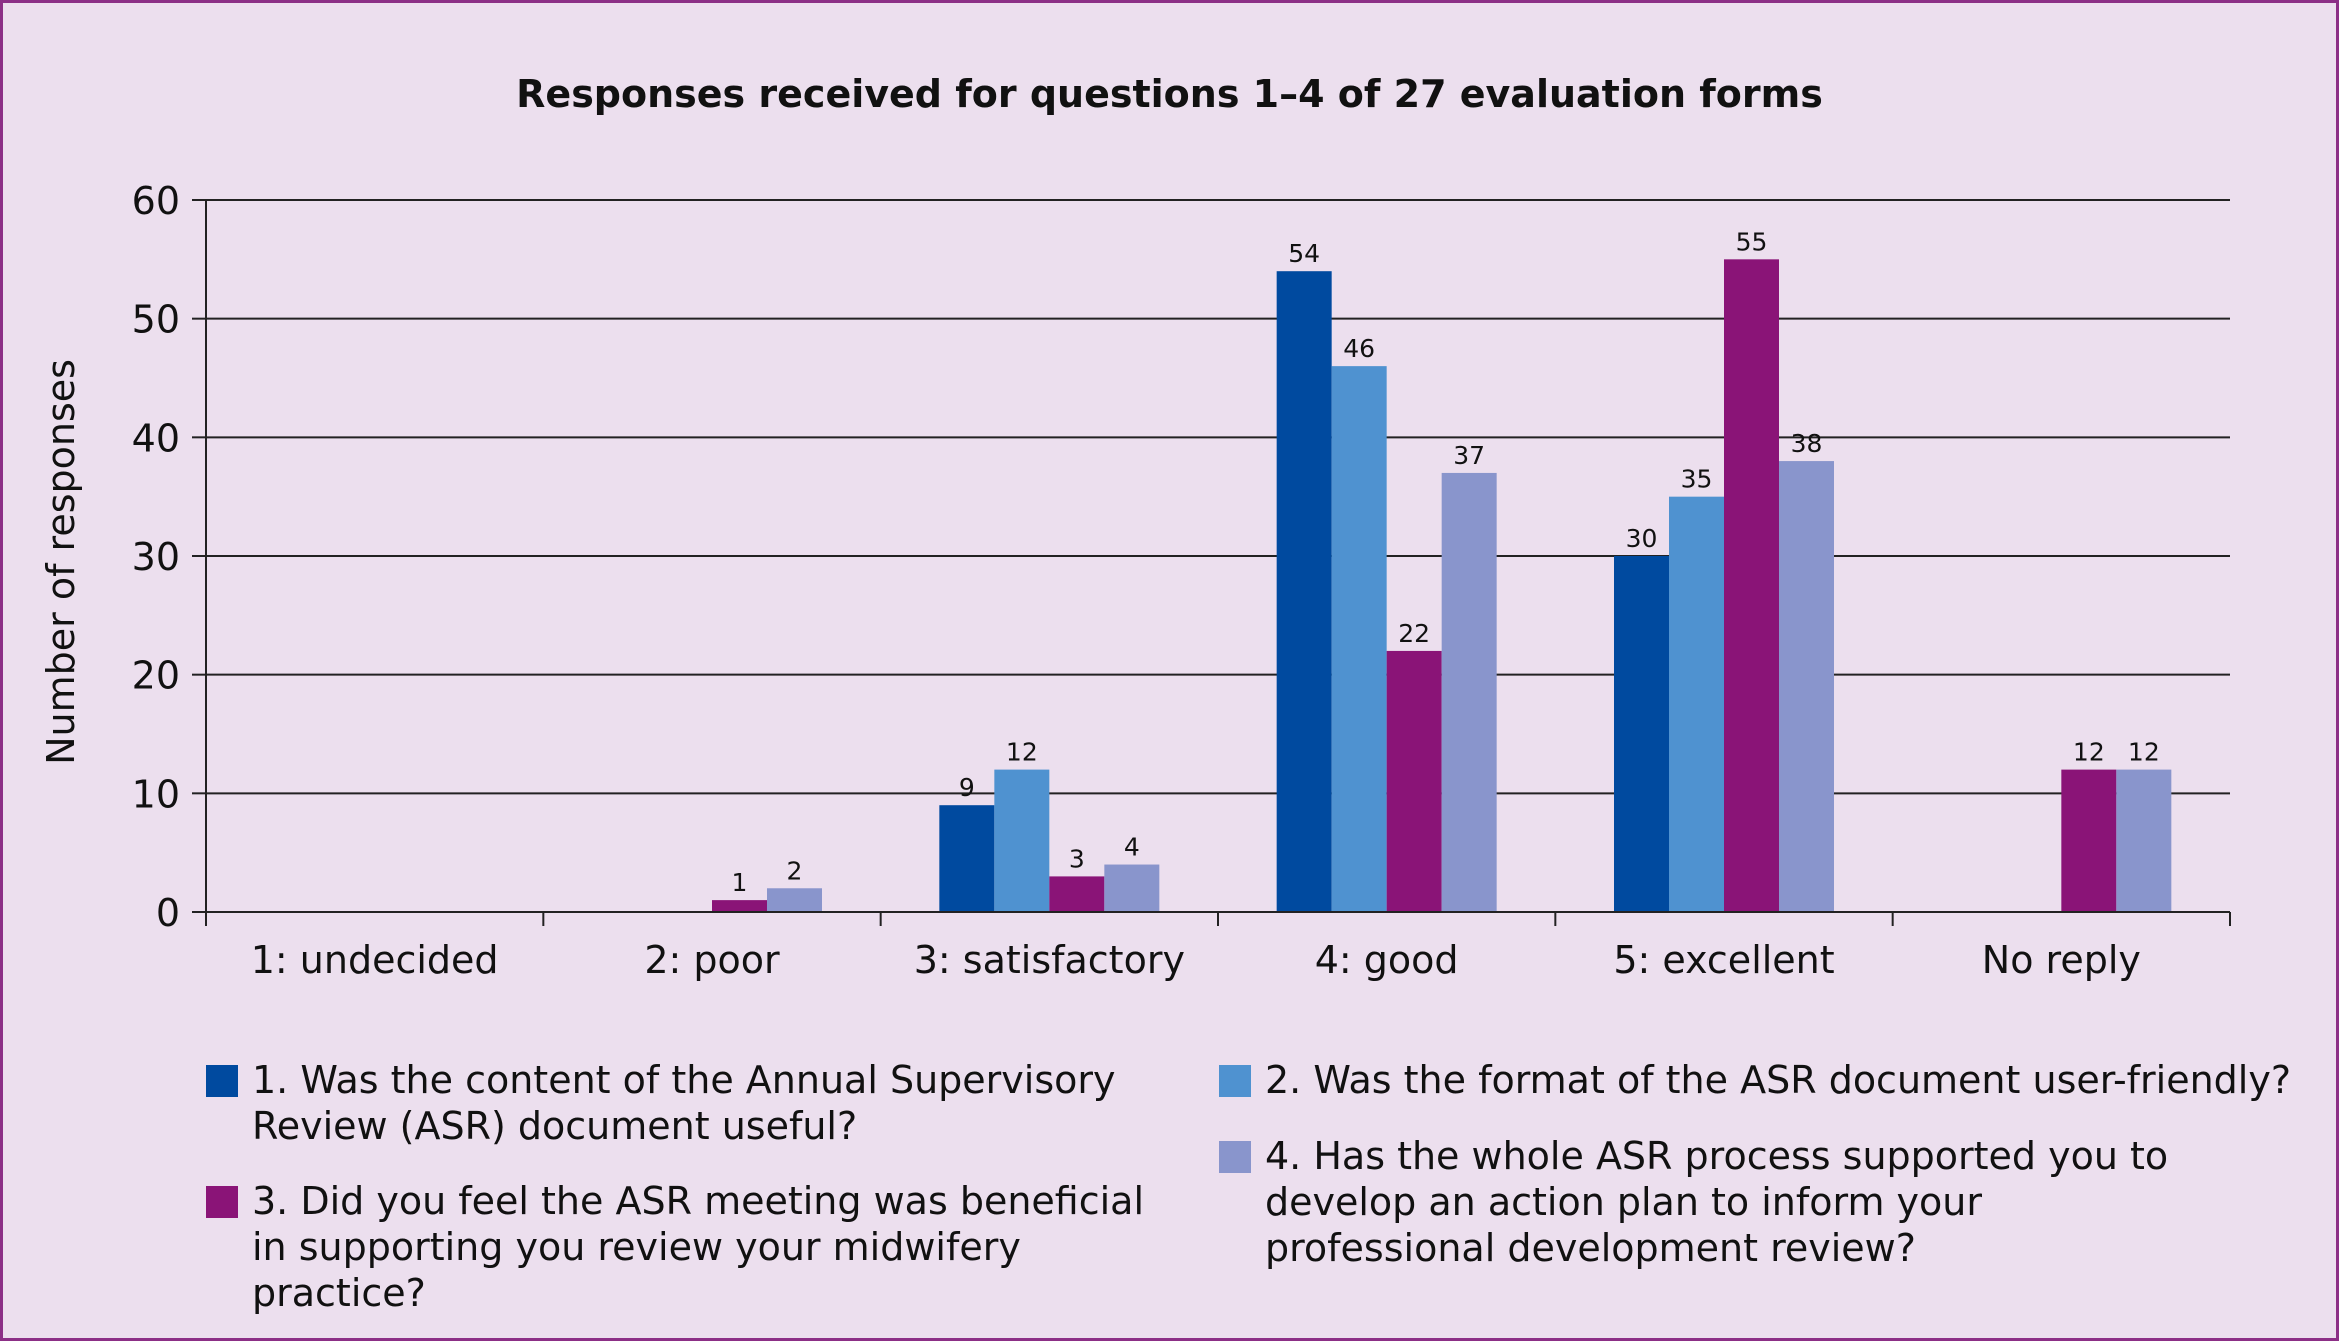 This screenshot has height=1341, width=2339. I want to click on y-tick-label: 10, so click(156, 794).